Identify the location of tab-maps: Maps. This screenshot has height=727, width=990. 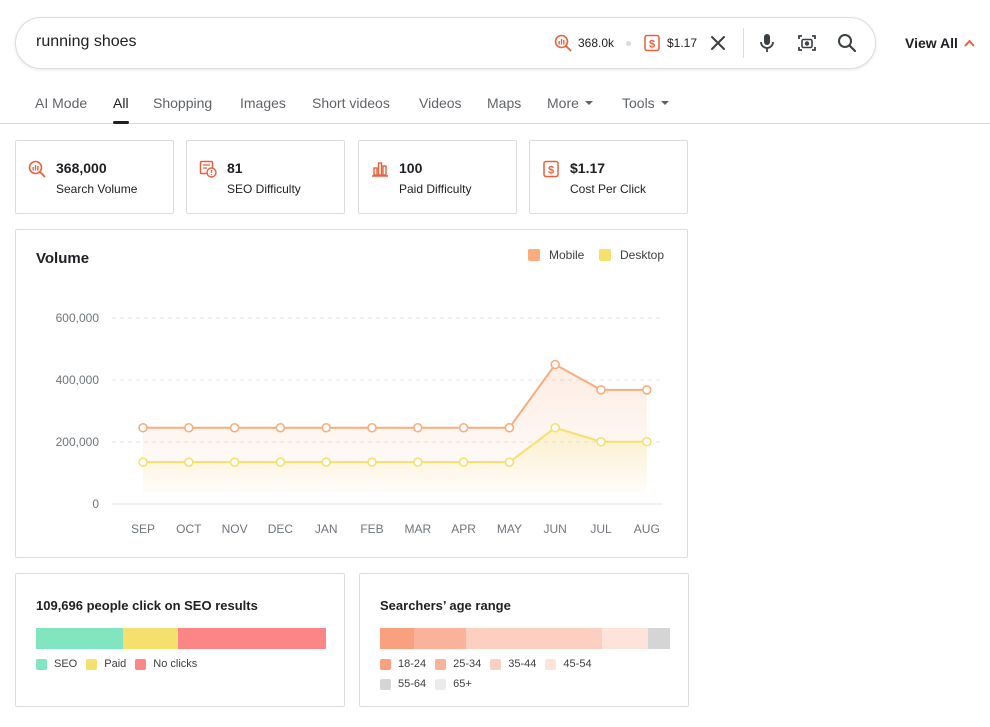
(504, 103).